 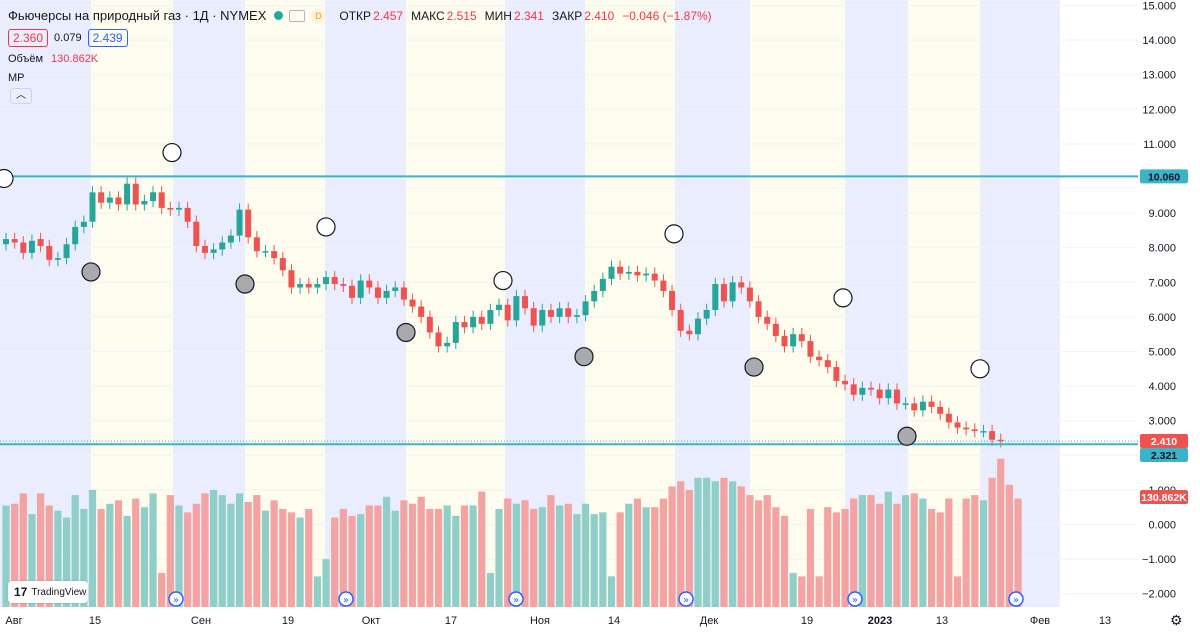 I want to click on tradingview-mark-icon: 17, so click(x=21, y=592).